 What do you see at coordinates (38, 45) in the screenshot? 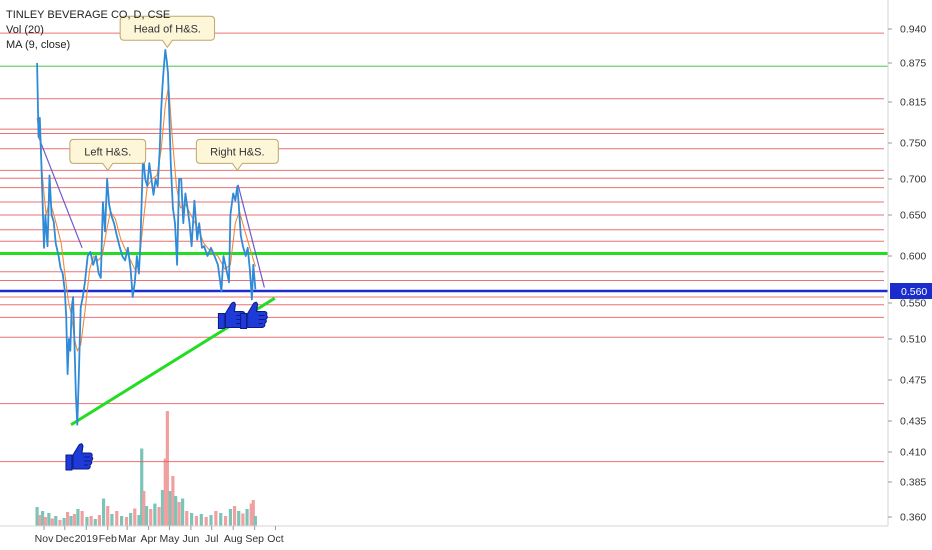
I see `ma-indicator-label: MA (9, close)` at bounding box center [38, 45].